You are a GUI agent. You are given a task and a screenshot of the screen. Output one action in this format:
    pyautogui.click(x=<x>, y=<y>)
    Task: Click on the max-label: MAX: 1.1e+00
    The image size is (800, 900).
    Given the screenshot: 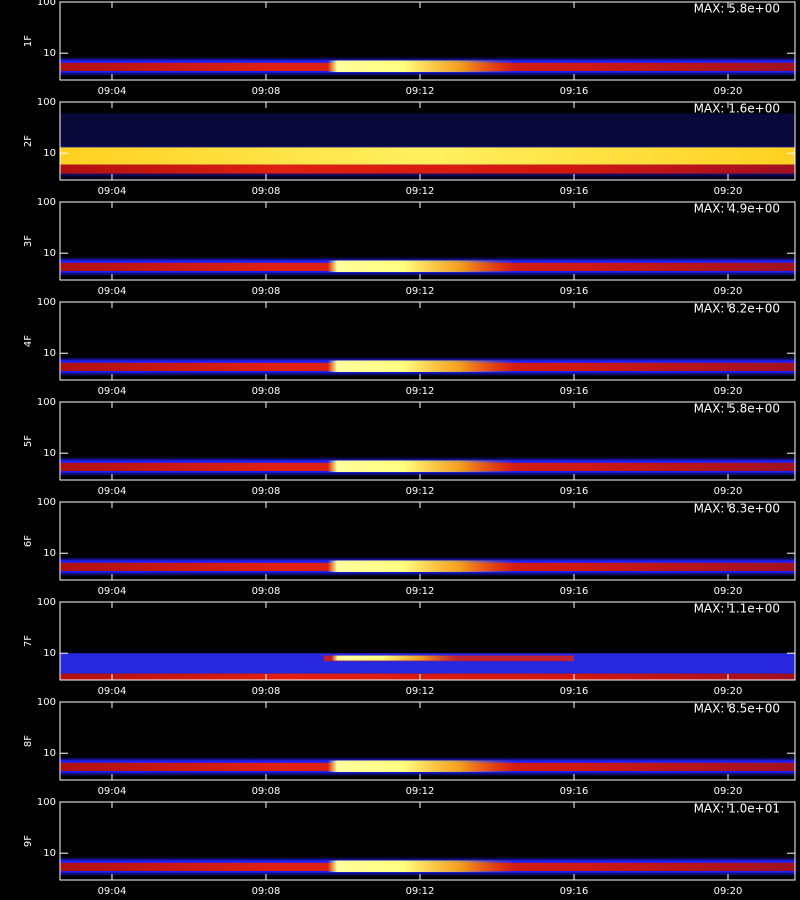 What is the action you would take?
    pyautogui.click(x=737, y=609)
    